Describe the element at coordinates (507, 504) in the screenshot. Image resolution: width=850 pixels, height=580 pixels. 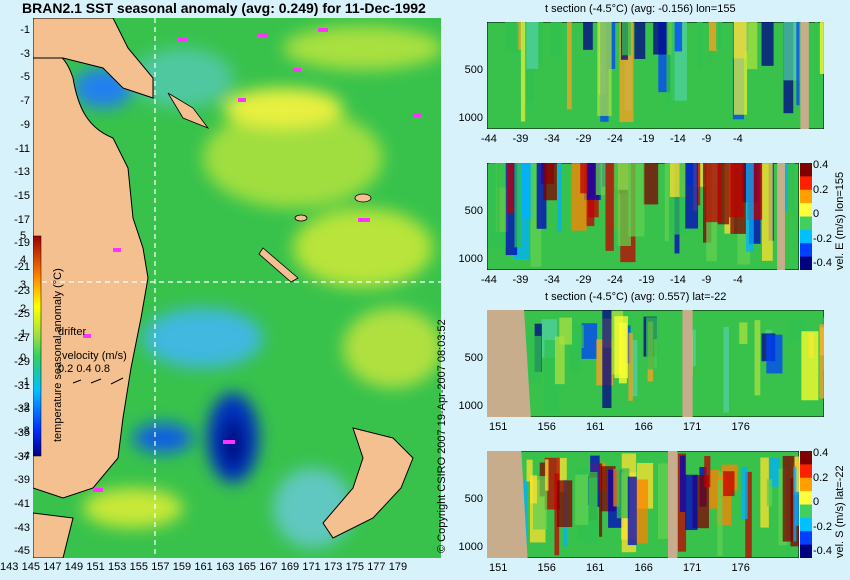
I see `section-coast-mask` at that location.